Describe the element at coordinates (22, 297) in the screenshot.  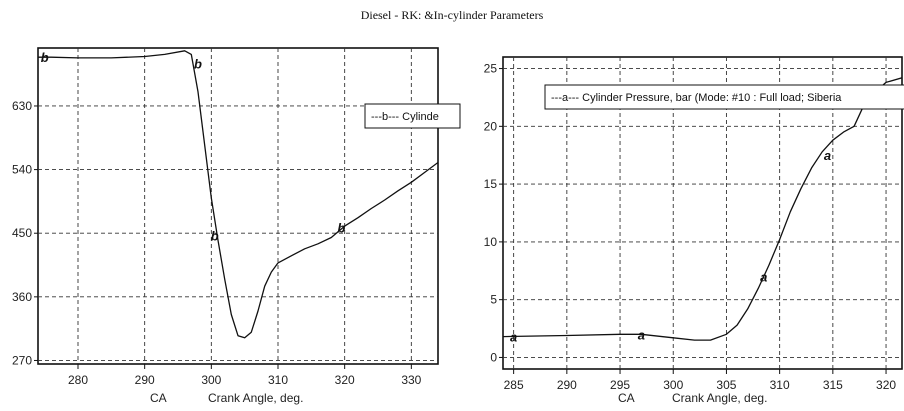
I see `y-tick-label: 360` at that location.